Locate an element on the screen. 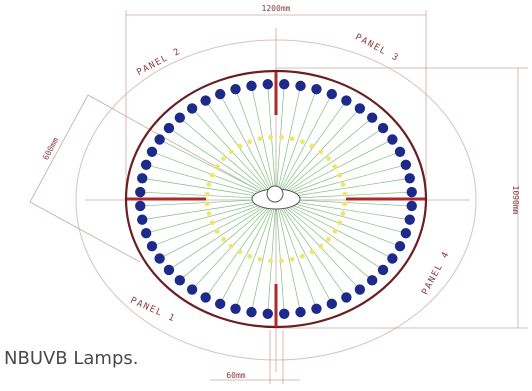 Image resolution: width=532 pixels, height=391 pixels. dim-width-label: 1200mm is located at coordinates (276, 8).